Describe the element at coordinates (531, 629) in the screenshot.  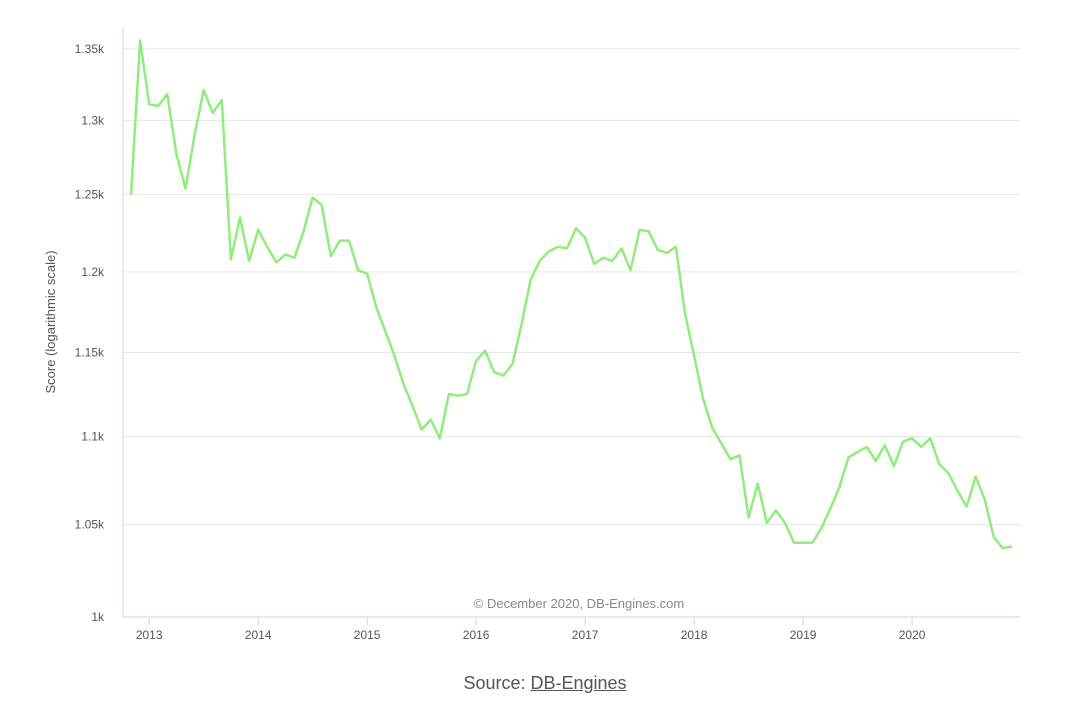
I see `x-tick-labels: 2013 2014 2015 2016 2017 2018 2019 2020` at that location.